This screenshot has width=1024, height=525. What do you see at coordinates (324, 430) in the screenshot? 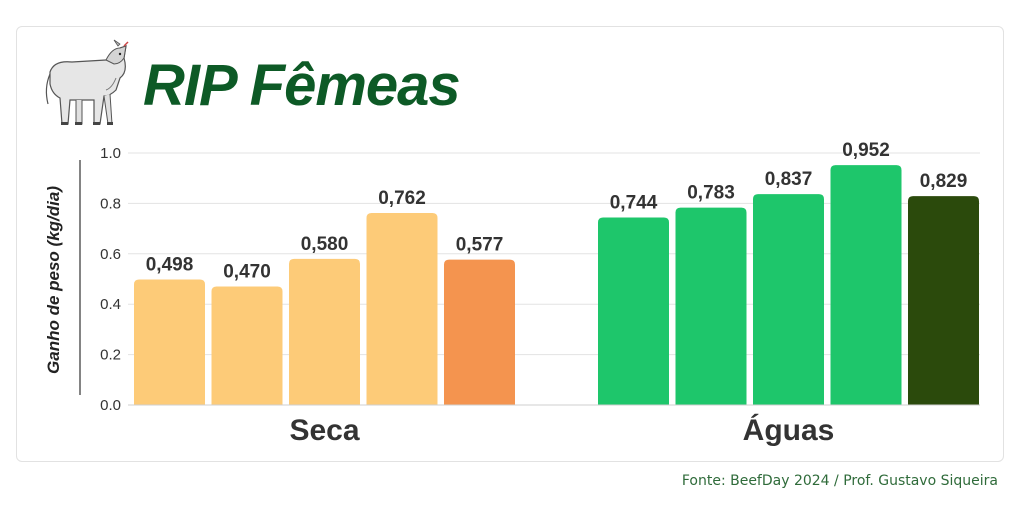
I see `group-label: Seca` at bounding box center [324, 430].